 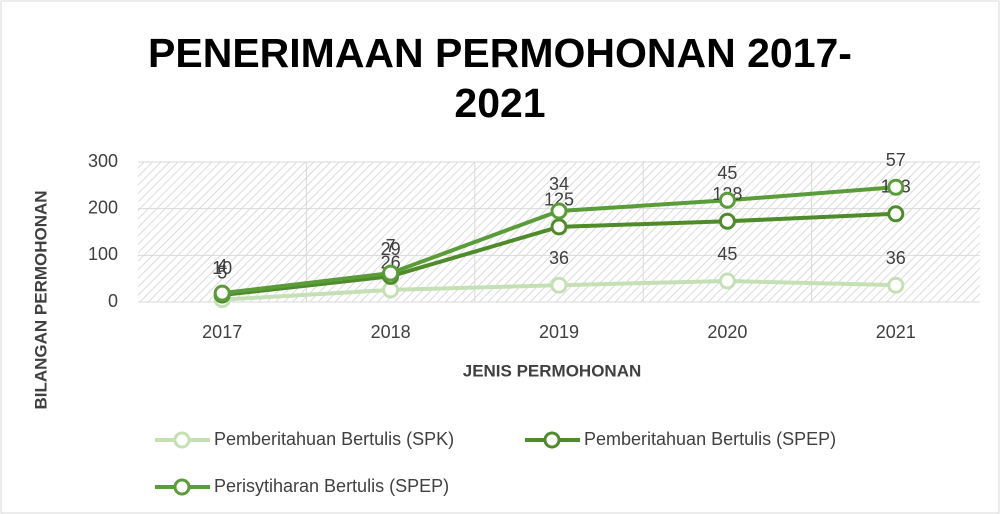 I want to click on y-tick-label: 100, so click(x=103, y=254).